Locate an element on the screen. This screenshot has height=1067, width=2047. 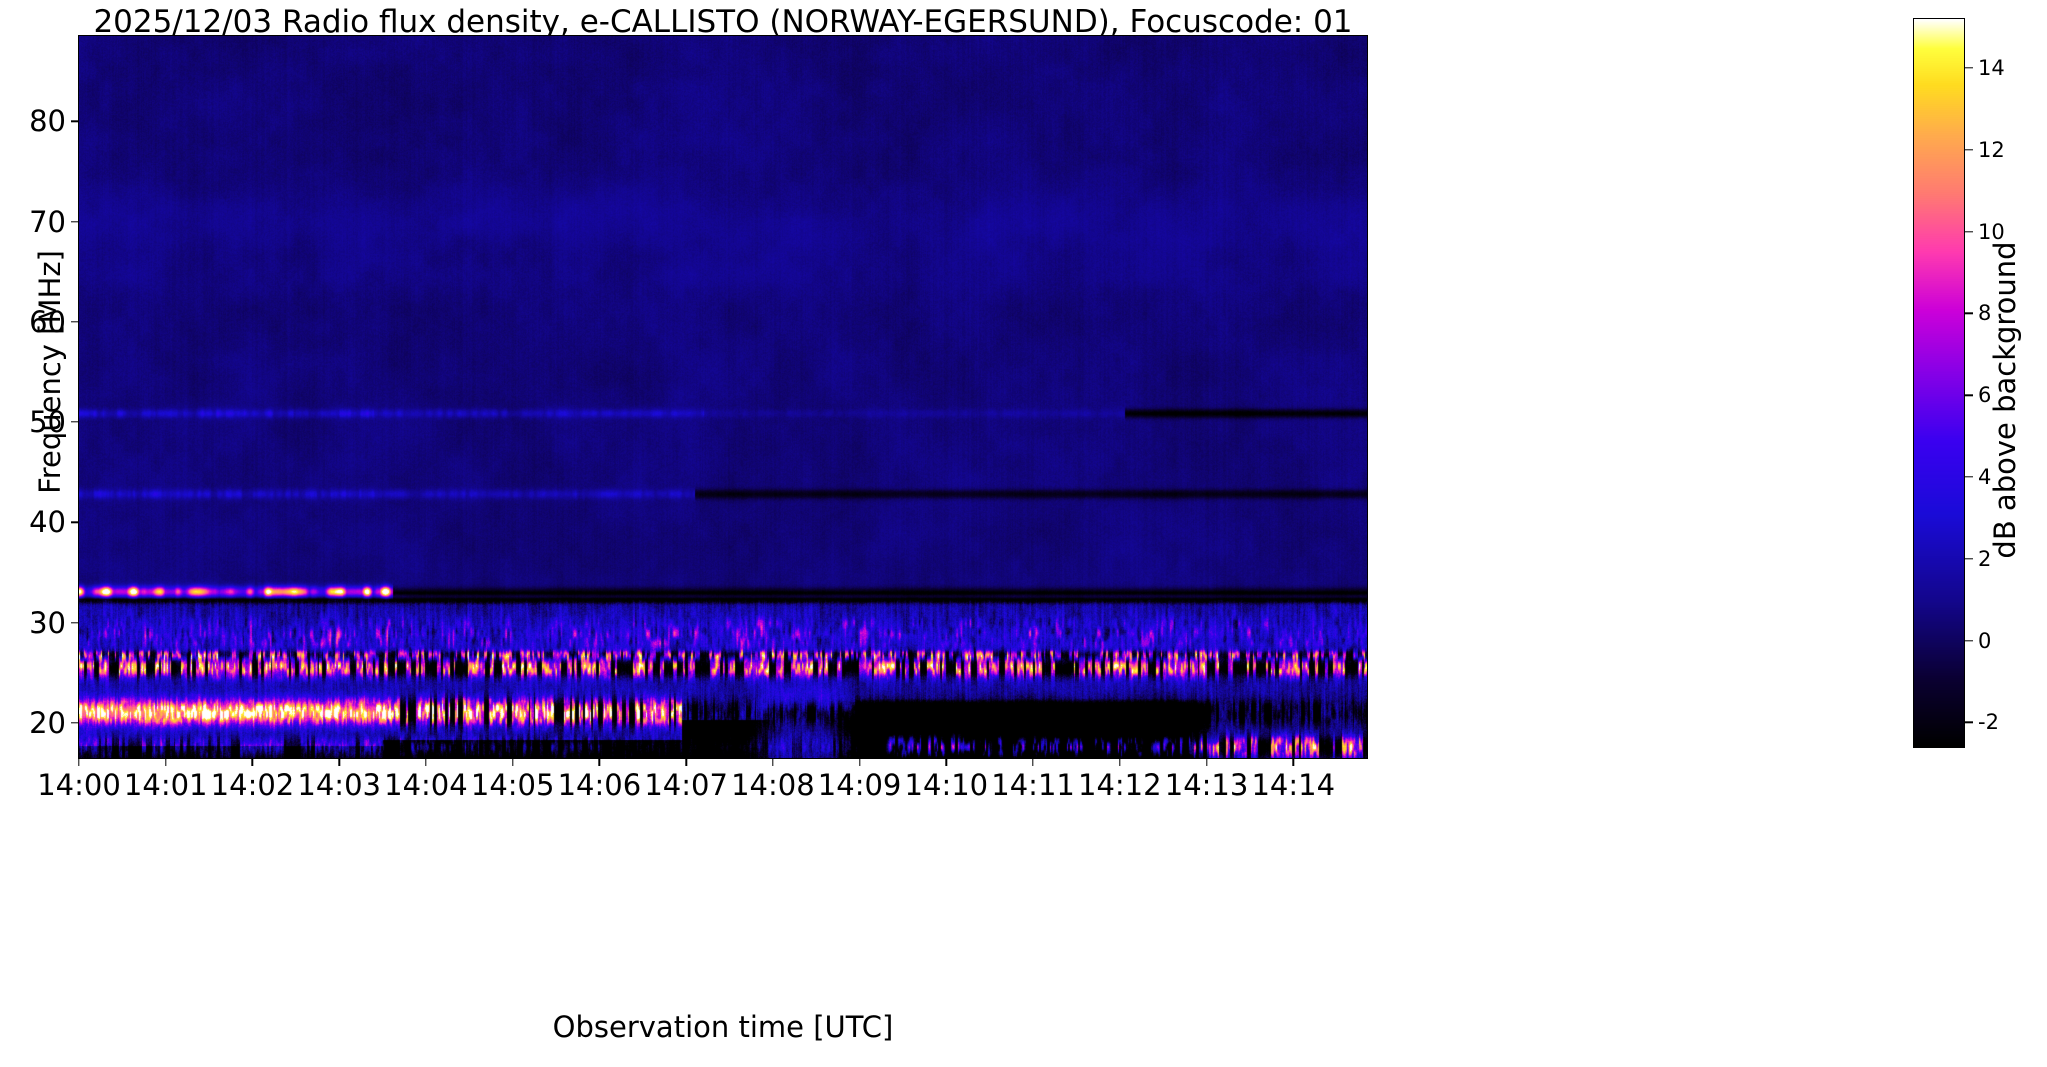
x-tick-label: 14:06 is located at coordinates (599, 785).